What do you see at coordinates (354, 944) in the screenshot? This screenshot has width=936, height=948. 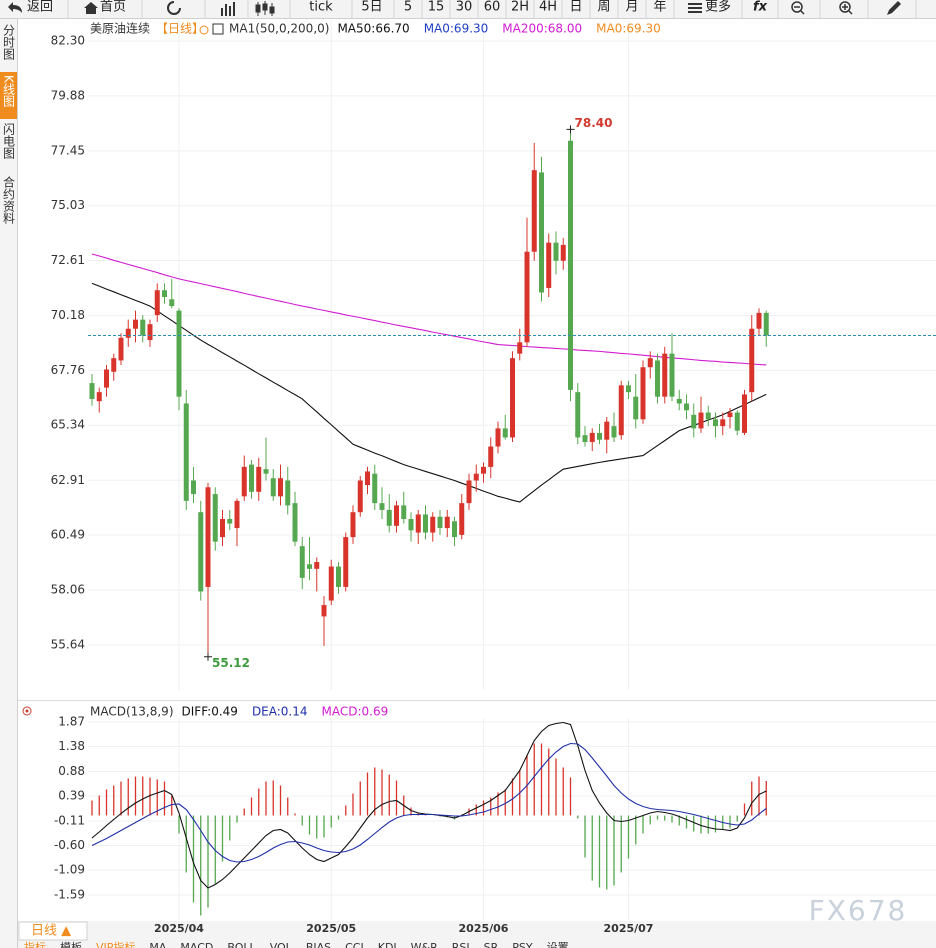 I see `indicator-tab: CCI` at bounding box center [354, 944].